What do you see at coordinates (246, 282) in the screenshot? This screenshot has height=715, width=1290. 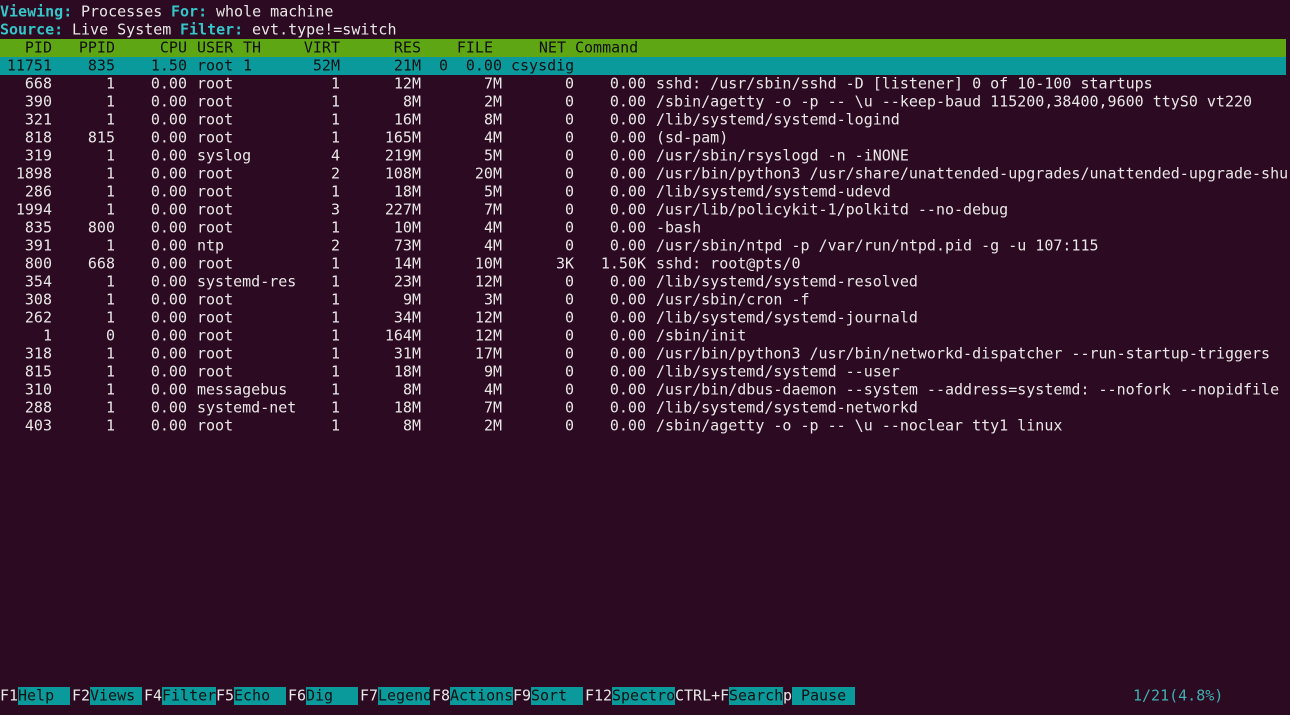 I see `cell: systemd-res` at bounding box center [246, 282].